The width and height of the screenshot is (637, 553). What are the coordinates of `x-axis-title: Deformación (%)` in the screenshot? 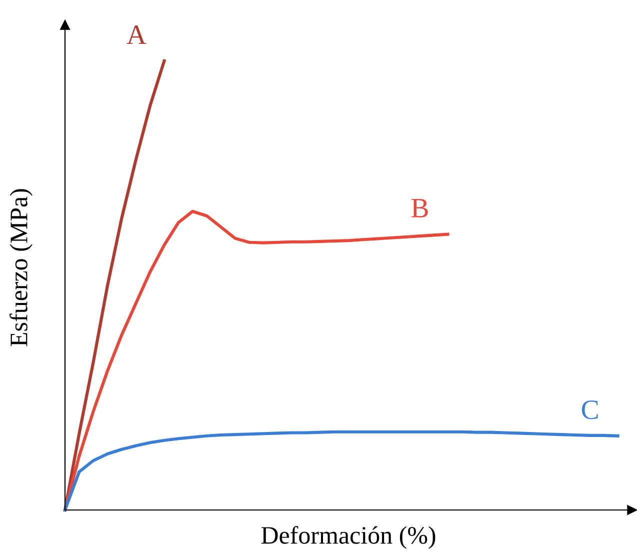 It's located at (348, 537).